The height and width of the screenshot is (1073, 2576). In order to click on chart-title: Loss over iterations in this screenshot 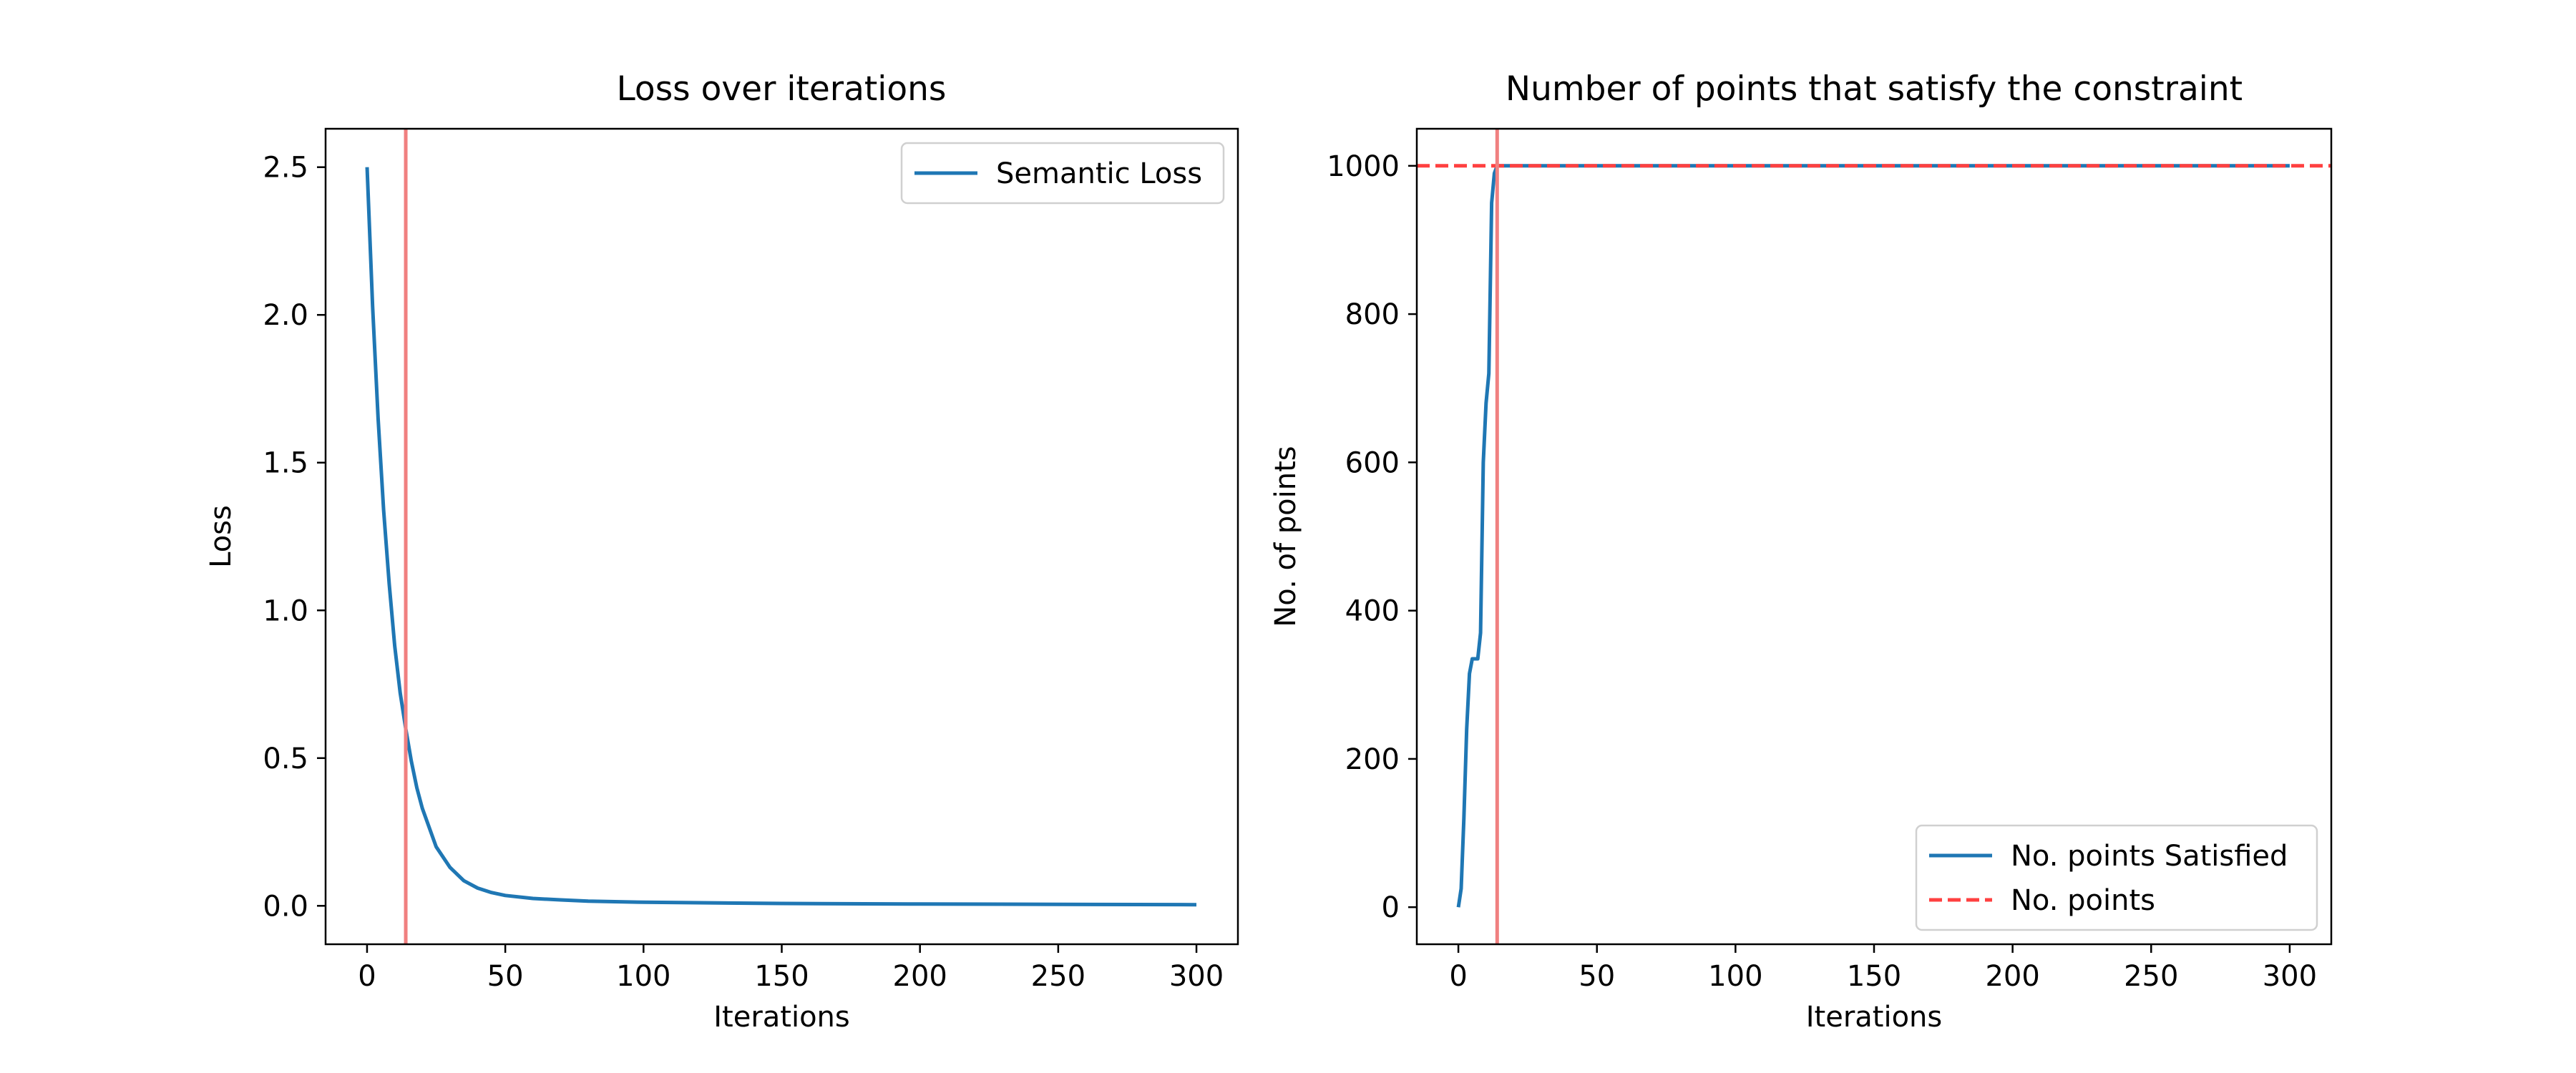, I will do `click(782, 89)`.